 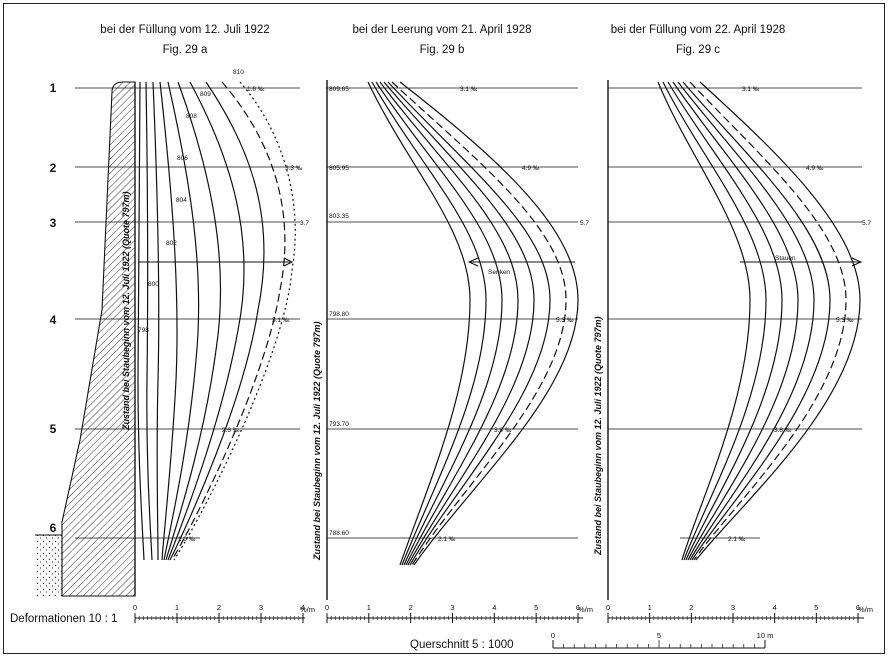 I want to click on axis-b-unit: %/m, so click(x=585, y=609).